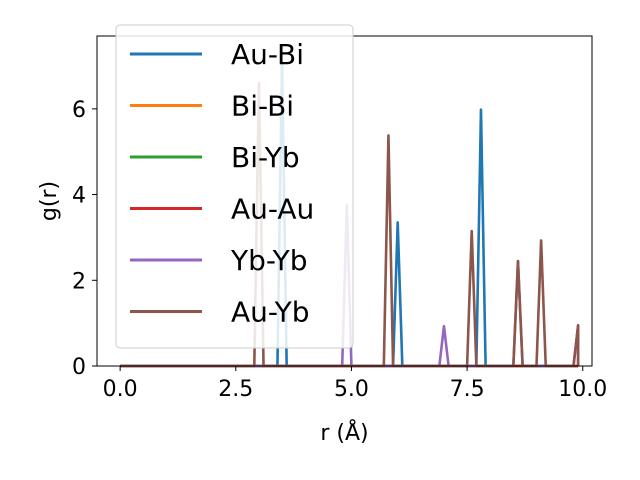 Image resolution: width=640 pixels, height=480 pixels. I want to click on x-tick-label: 5.0, so click(351, 389).